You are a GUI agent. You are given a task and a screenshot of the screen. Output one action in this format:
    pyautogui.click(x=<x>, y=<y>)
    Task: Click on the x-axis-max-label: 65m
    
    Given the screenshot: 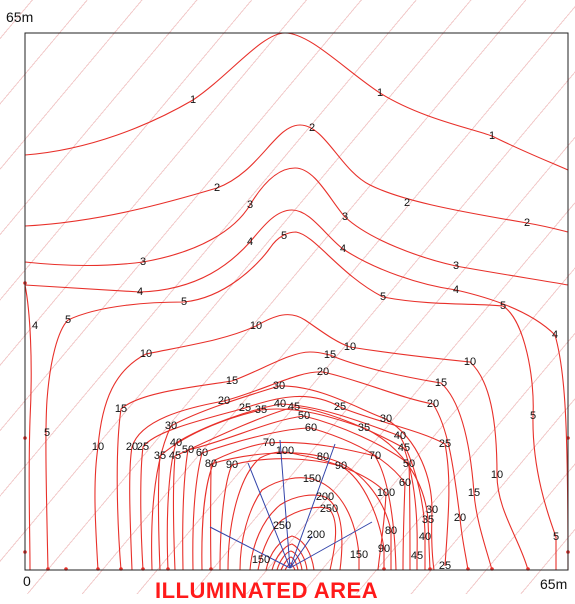 What is the action you would take?
    pyautogui.click(x=554, y=584)
    